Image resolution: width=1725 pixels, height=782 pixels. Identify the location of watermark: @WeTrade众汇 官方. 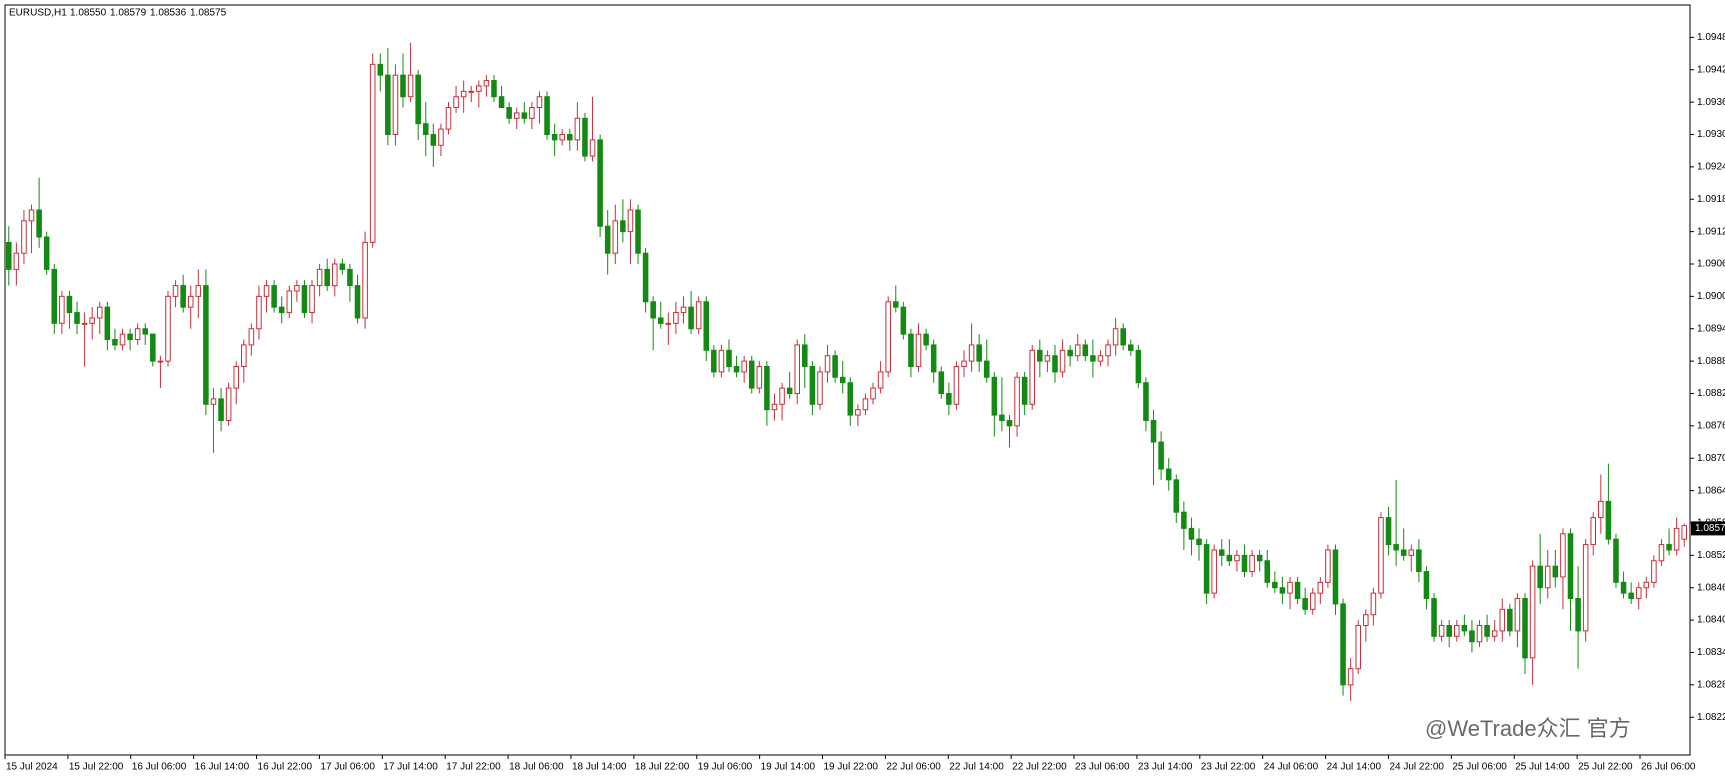
(1528, 728).